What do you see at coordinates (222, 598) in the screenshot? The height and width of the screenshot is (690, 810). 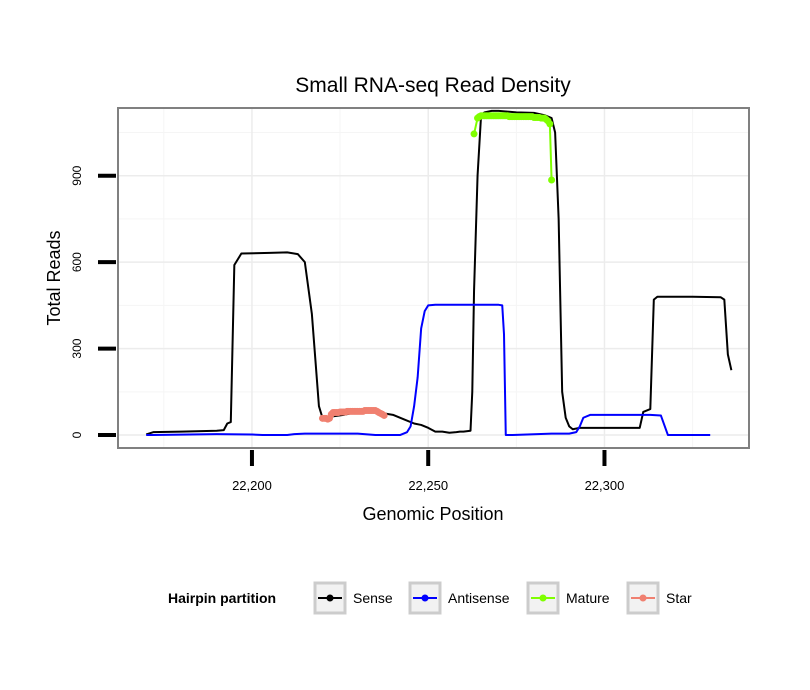 I see `legend-title: Hairpin partition` at bounding box center [222, 598].